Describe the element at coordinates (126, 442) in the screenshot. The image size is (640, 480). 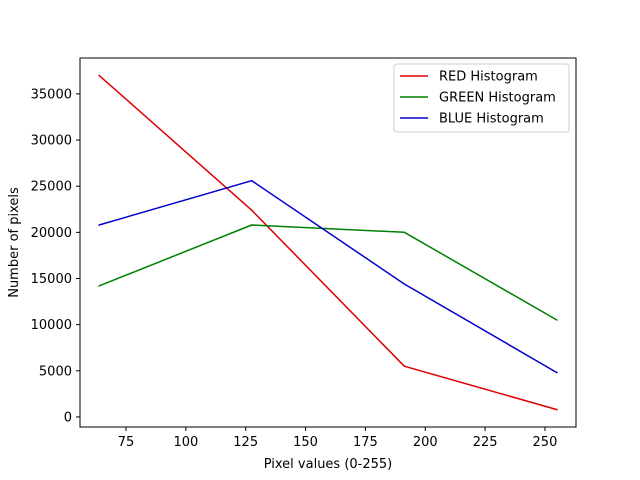
I see `x-tick-label-0: 75` at that location.